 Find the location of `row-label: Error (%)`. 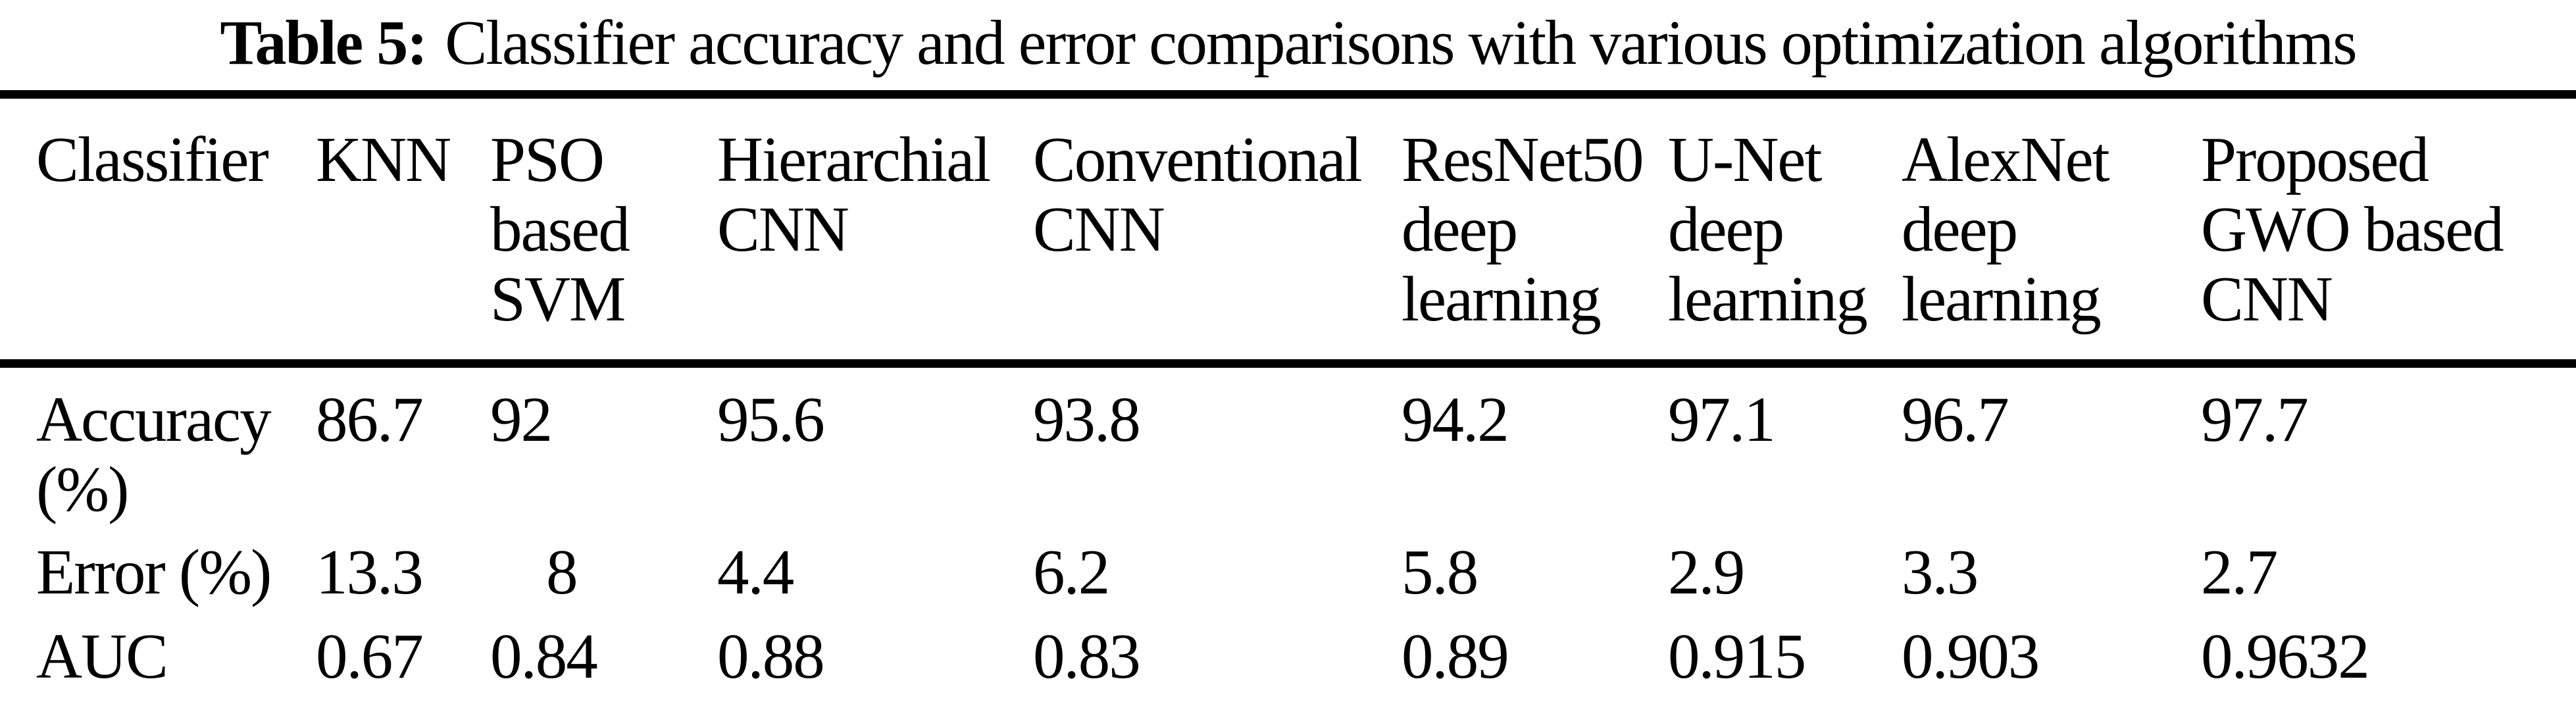

row-label: Error (%) is located at coordinates (154, 571).